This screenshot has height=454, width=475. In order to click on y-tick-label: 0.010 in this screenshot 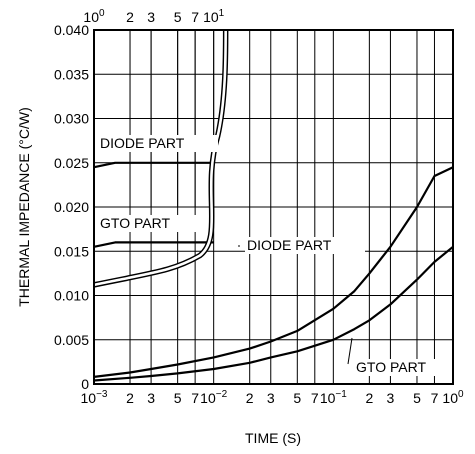, I will do `click(71, 296)`.